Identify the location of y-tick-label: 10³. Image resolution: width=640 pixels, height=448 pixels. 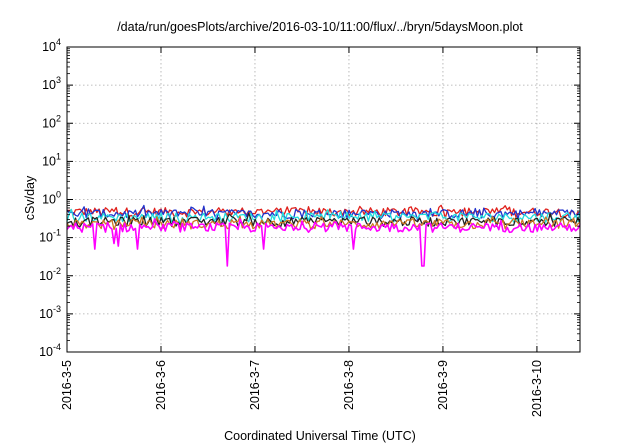
(51, 83).